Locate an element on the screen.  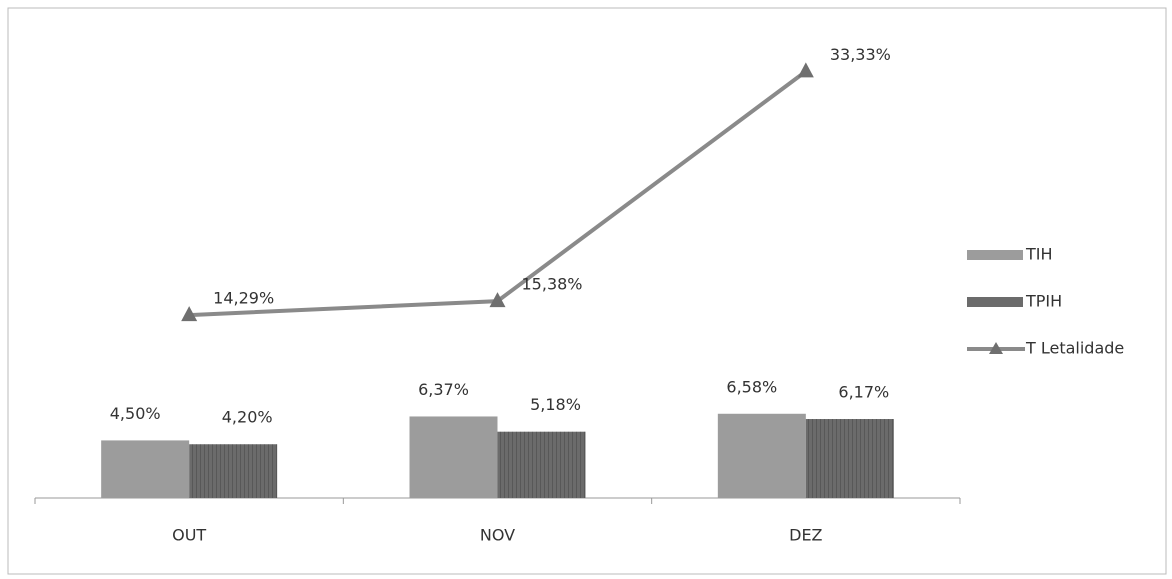
x-tick-label: NOV is located at coordinates (497, 535).